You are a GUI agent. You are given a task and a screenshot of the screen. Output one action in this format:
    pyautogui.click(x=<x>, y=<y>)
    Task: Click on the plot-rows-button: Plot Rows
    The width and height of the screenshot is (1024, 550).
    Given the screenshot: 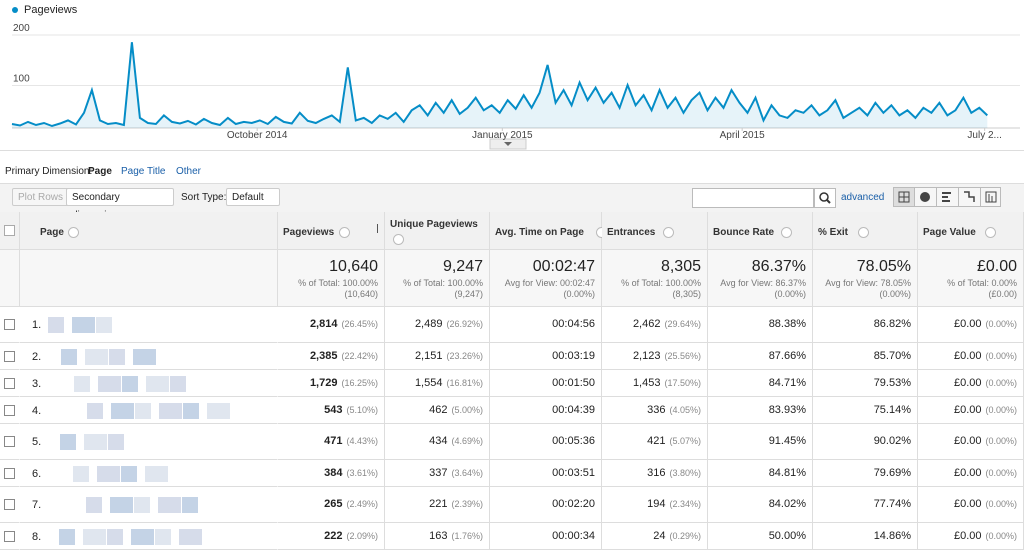 What is the action you would take?
    pyautogui.click(x=41, y=197)
    